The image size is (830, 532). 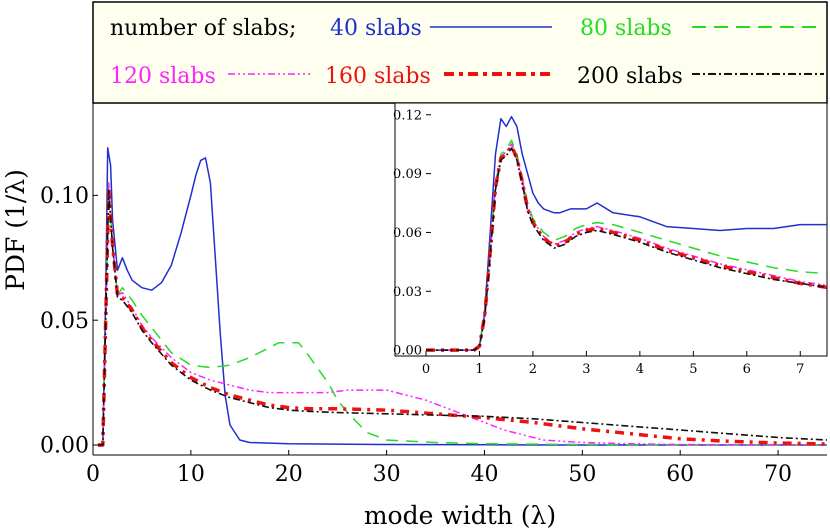 I want to click on inset-ytick-label: 0.09, so click(x=407, y=174).